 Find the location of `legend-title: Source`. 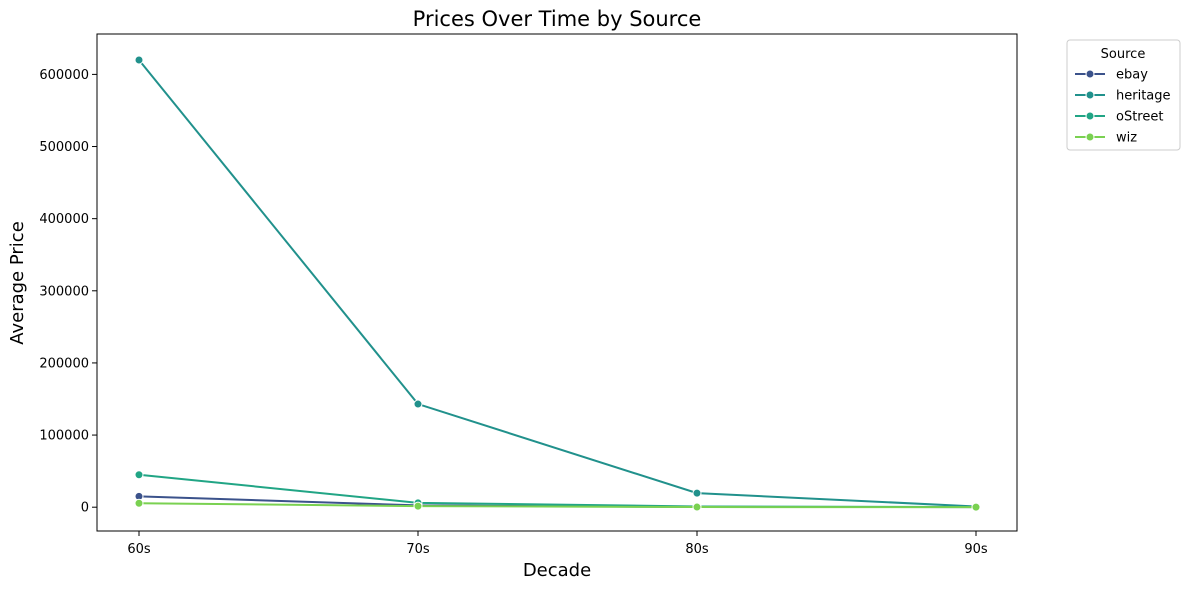

legend-title: Source is located at coordinates (1123, 54).